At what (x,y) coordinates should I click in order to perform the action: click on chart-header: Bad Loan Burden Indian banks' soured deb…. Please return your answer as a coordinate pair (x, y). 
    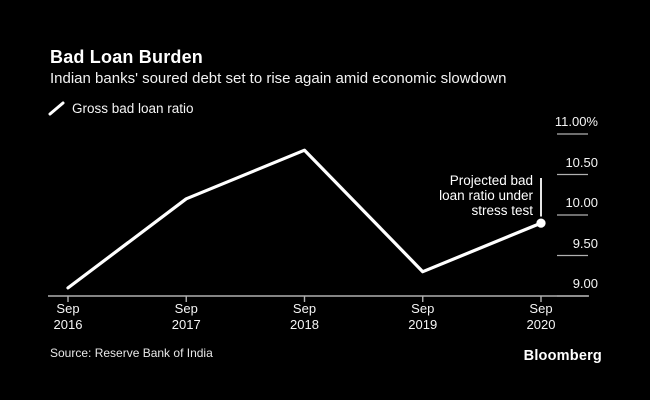
    Looking at the image, I should click on (278, 67).